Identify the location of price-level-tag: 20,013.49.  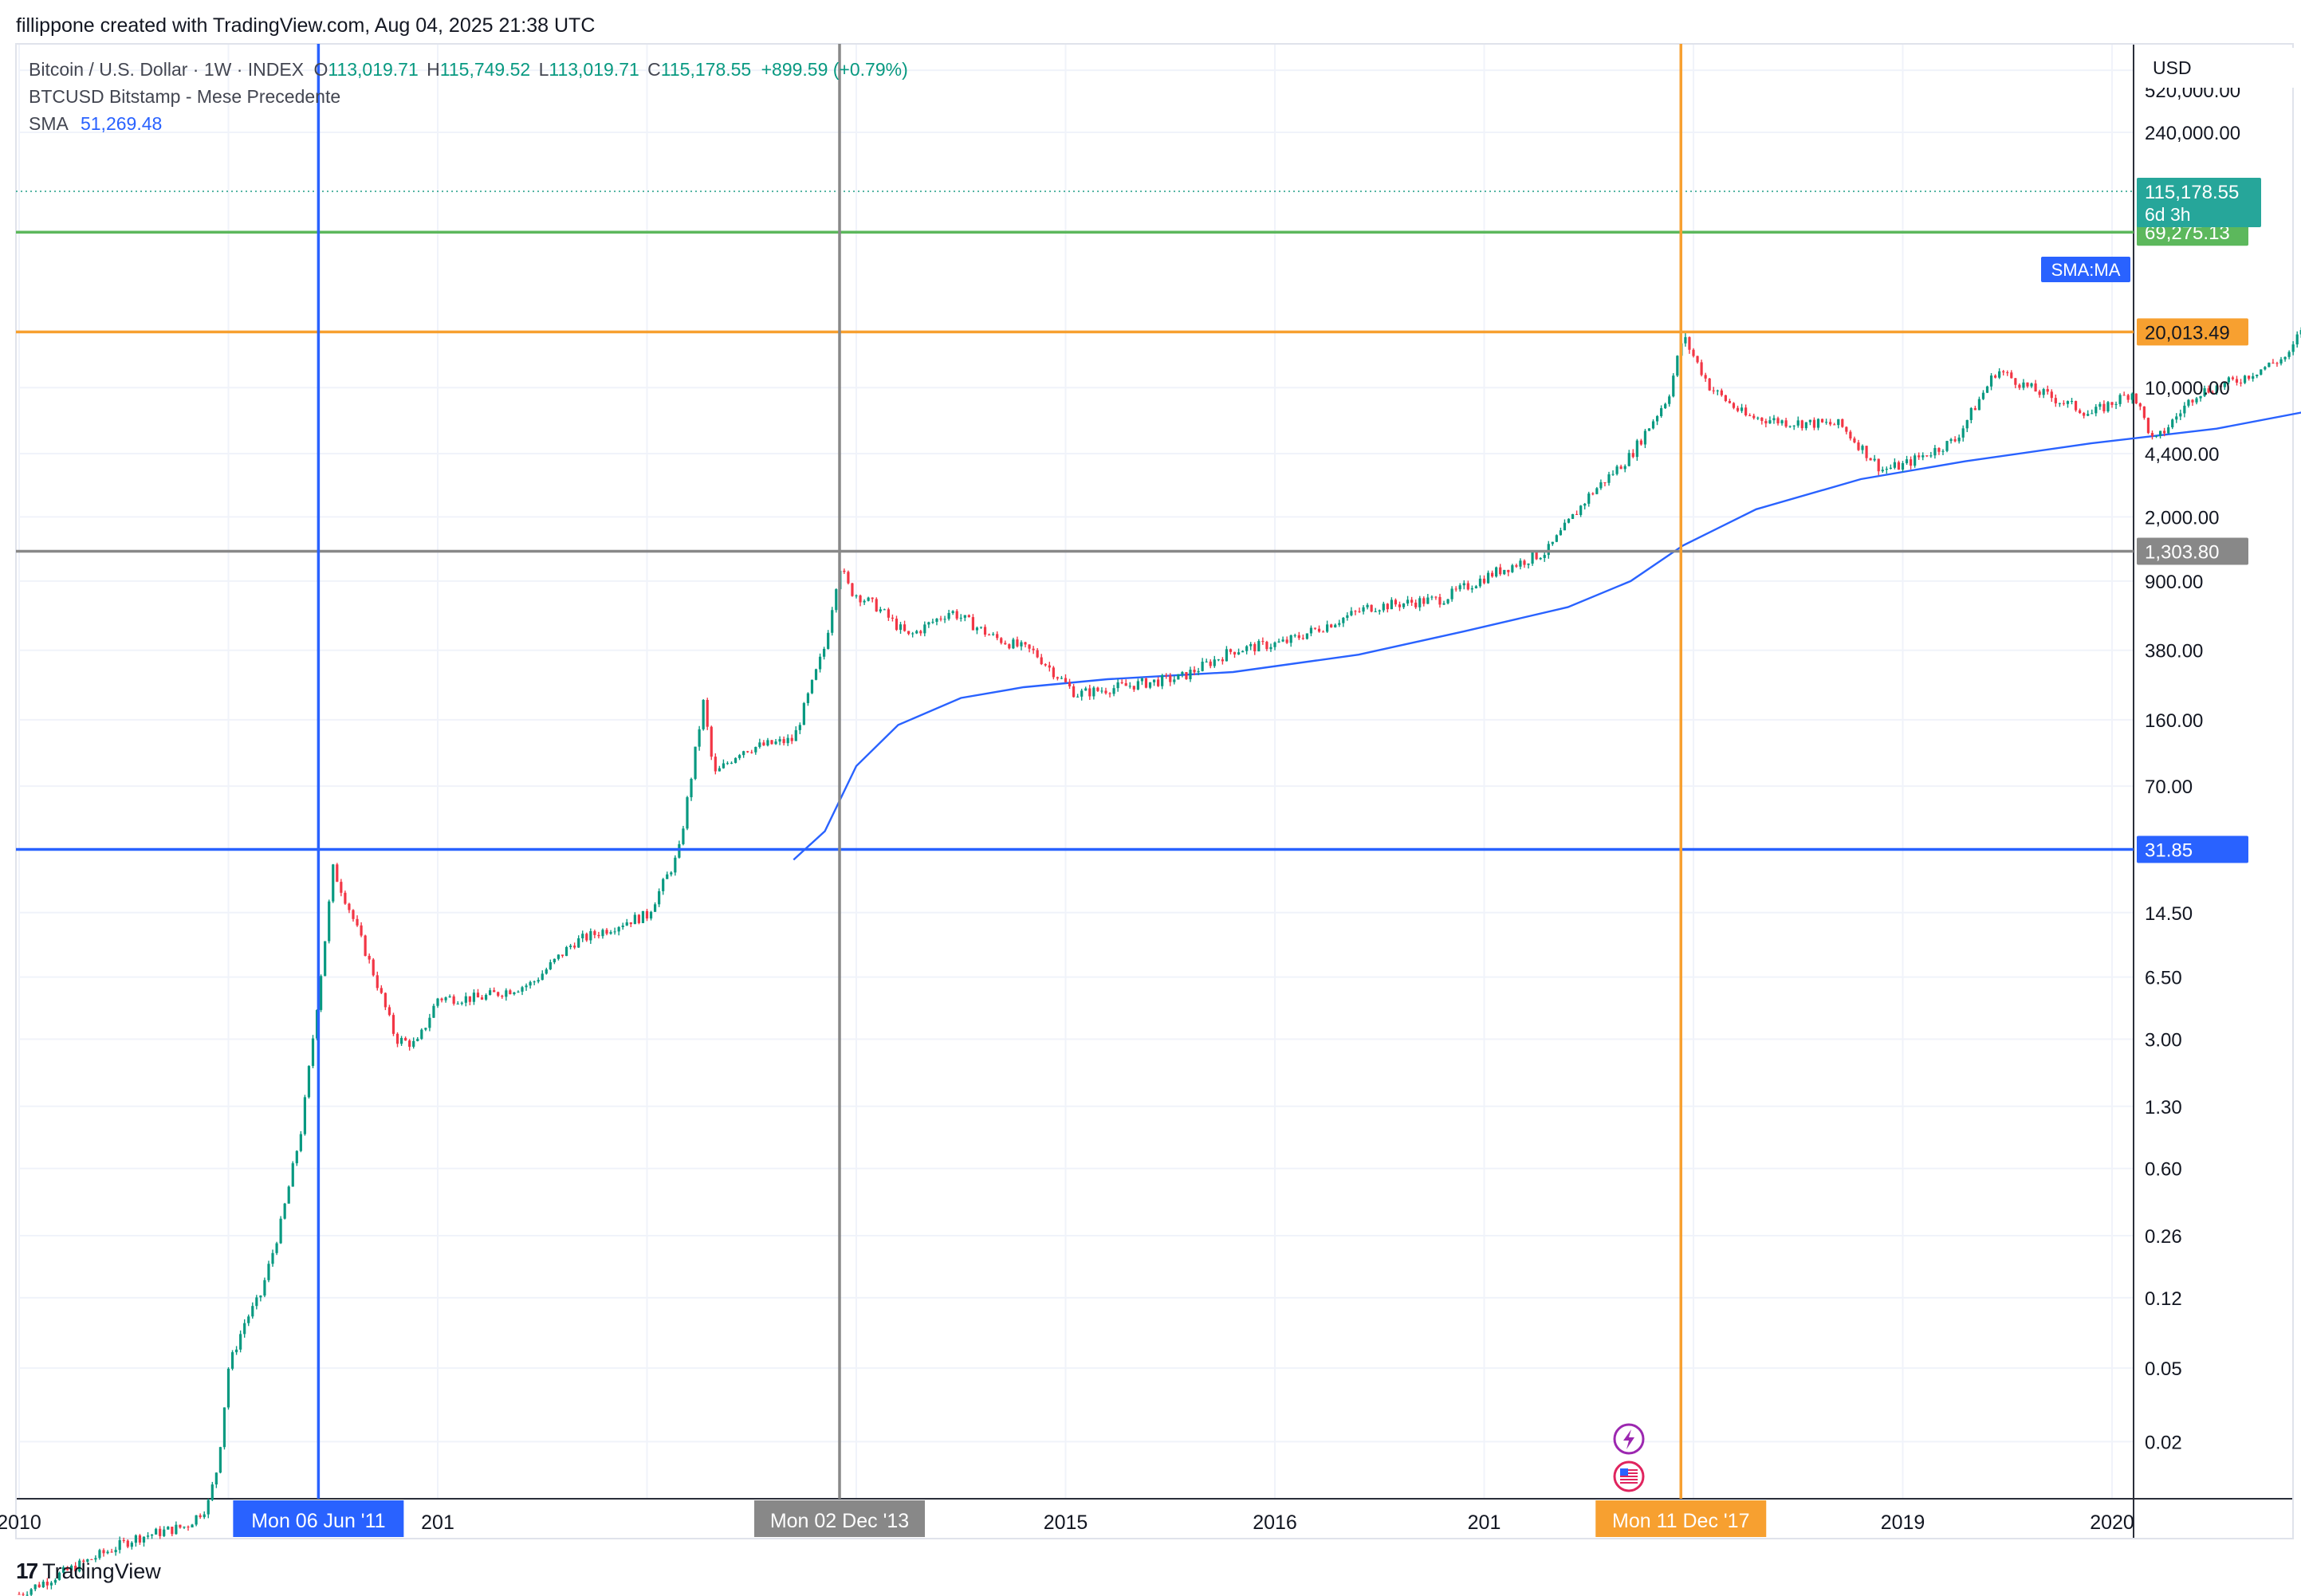
(2192, 332).